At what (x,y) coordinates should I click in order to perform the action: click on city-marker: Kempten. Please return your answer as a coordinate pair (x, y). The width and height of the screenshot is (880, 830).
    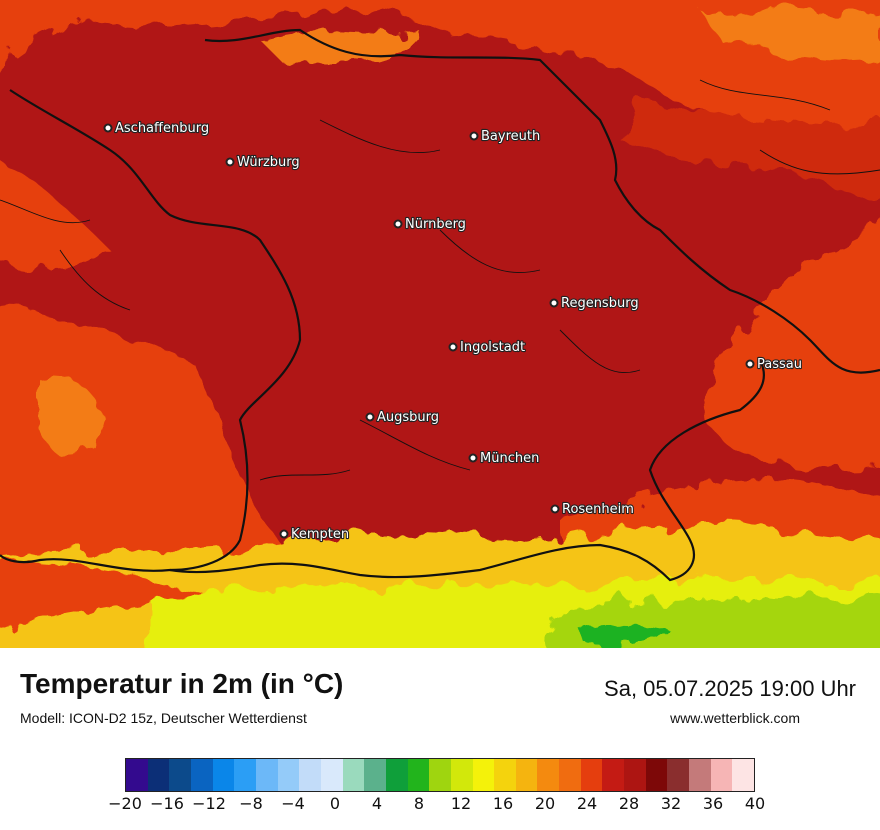
    Looking at the image, I should click on (314, 534).